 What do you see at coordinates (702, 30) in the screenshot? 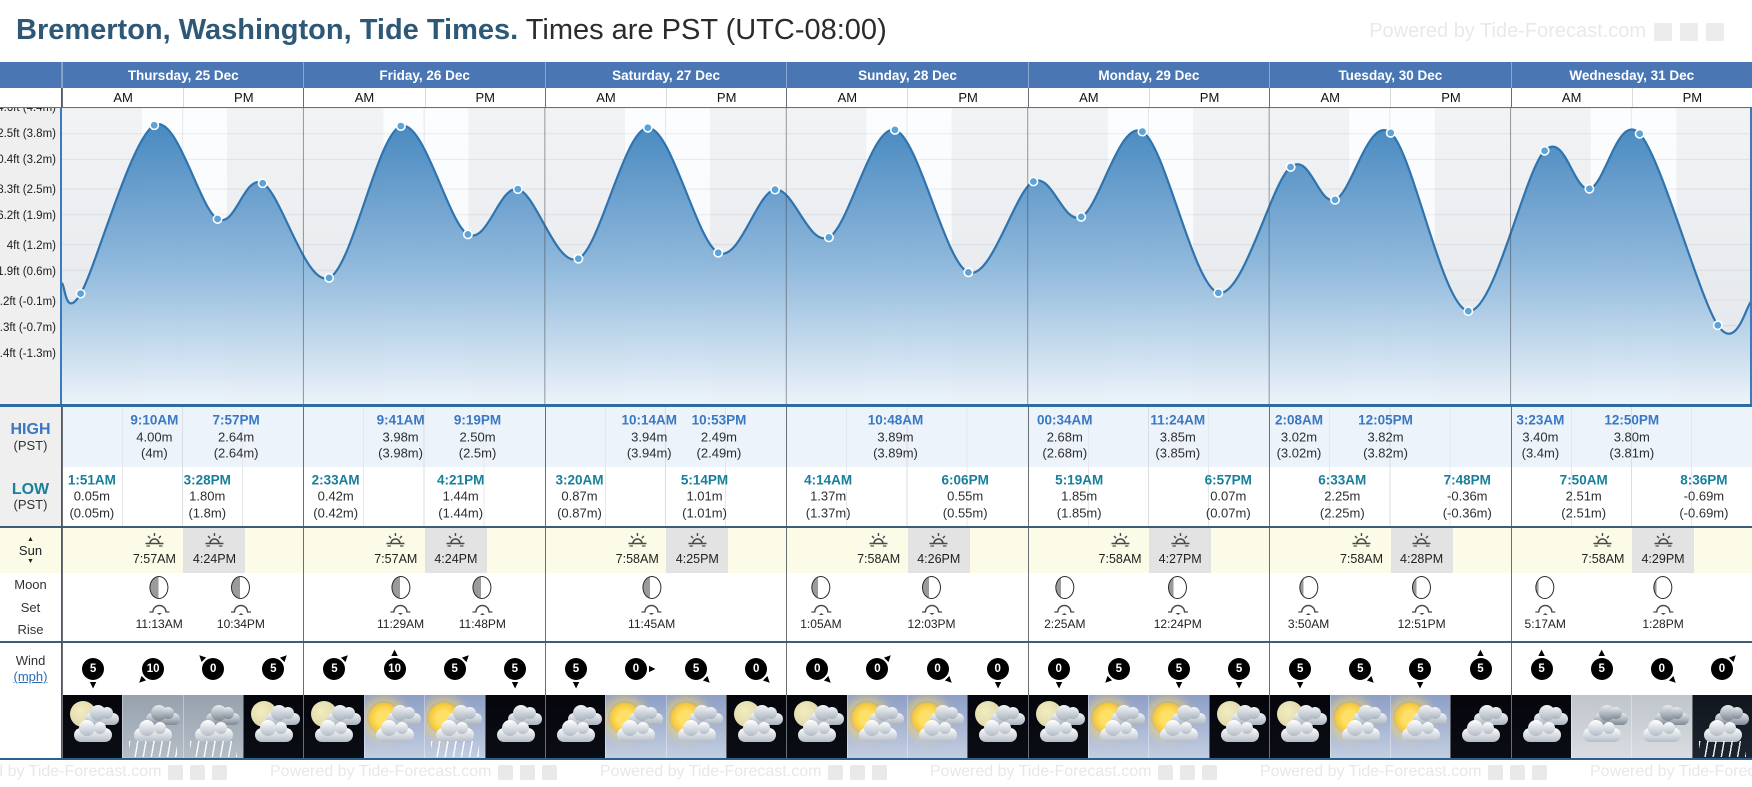
I see `page-title-timezone: Times are PST (UTC-08:00)` at bounding box center [702, 30].